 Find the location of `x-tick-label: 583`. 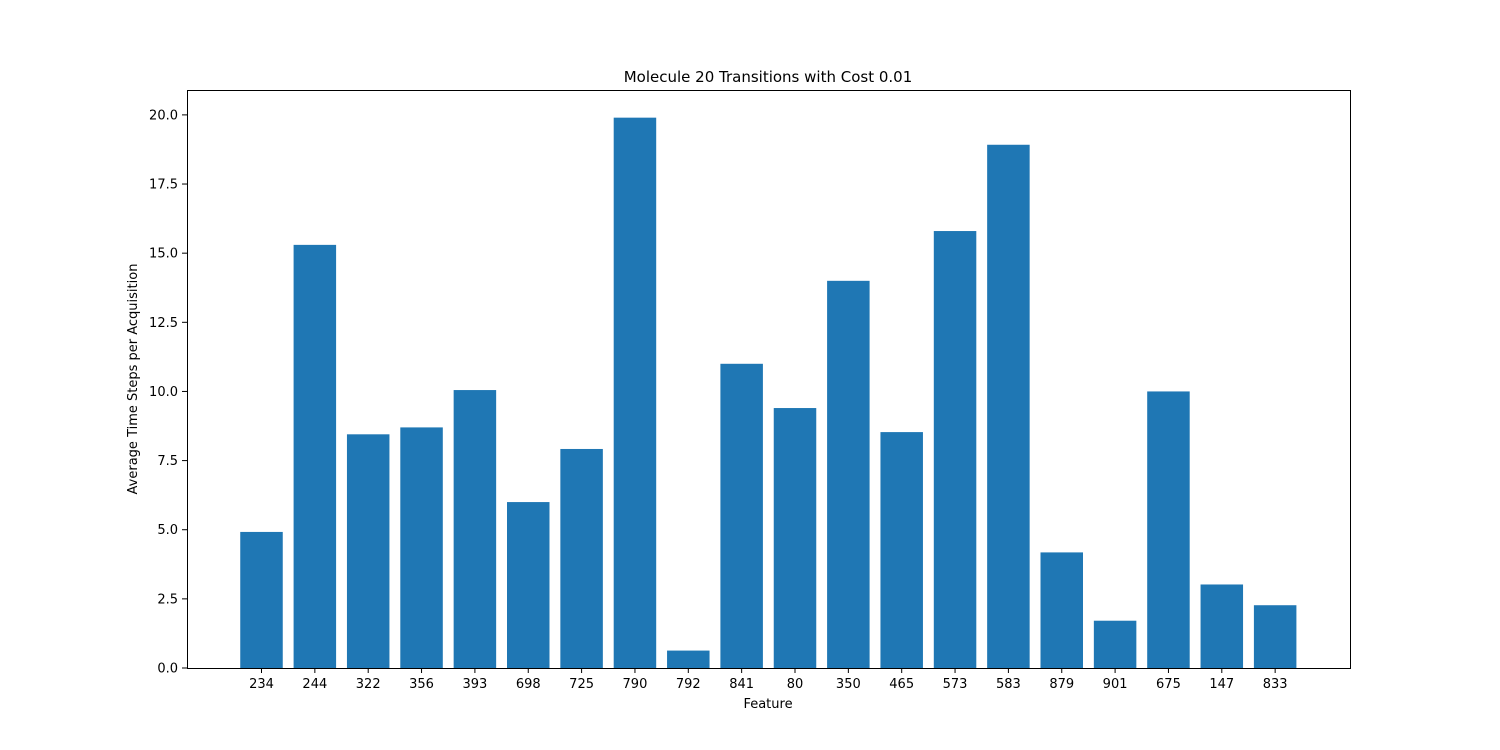

x-tick-label: 583 is located at coordinates (1008, 684).